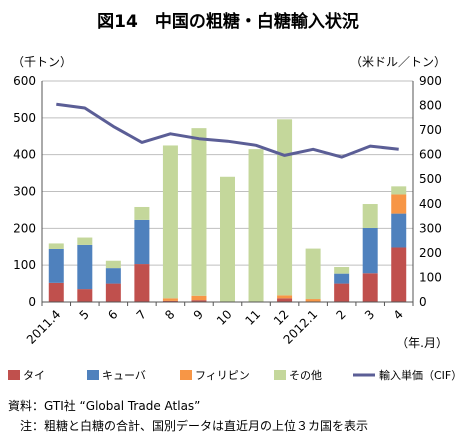 This screenshot has width=456, height=442. I want to click on right-tick-label: 100, so click(430, 277).